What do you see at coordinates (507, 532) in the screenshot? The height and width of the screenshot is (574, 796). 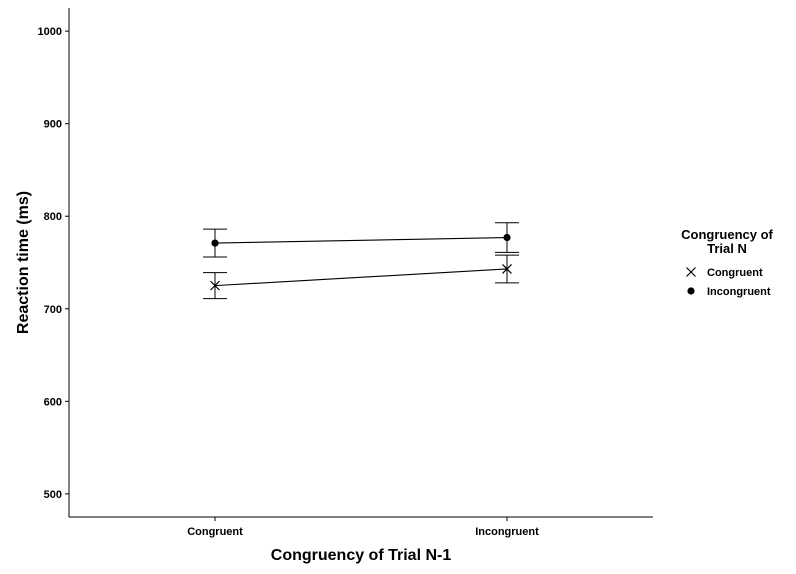 I see `x-tick-label: Incongruent` at bounding box center [507, 532].